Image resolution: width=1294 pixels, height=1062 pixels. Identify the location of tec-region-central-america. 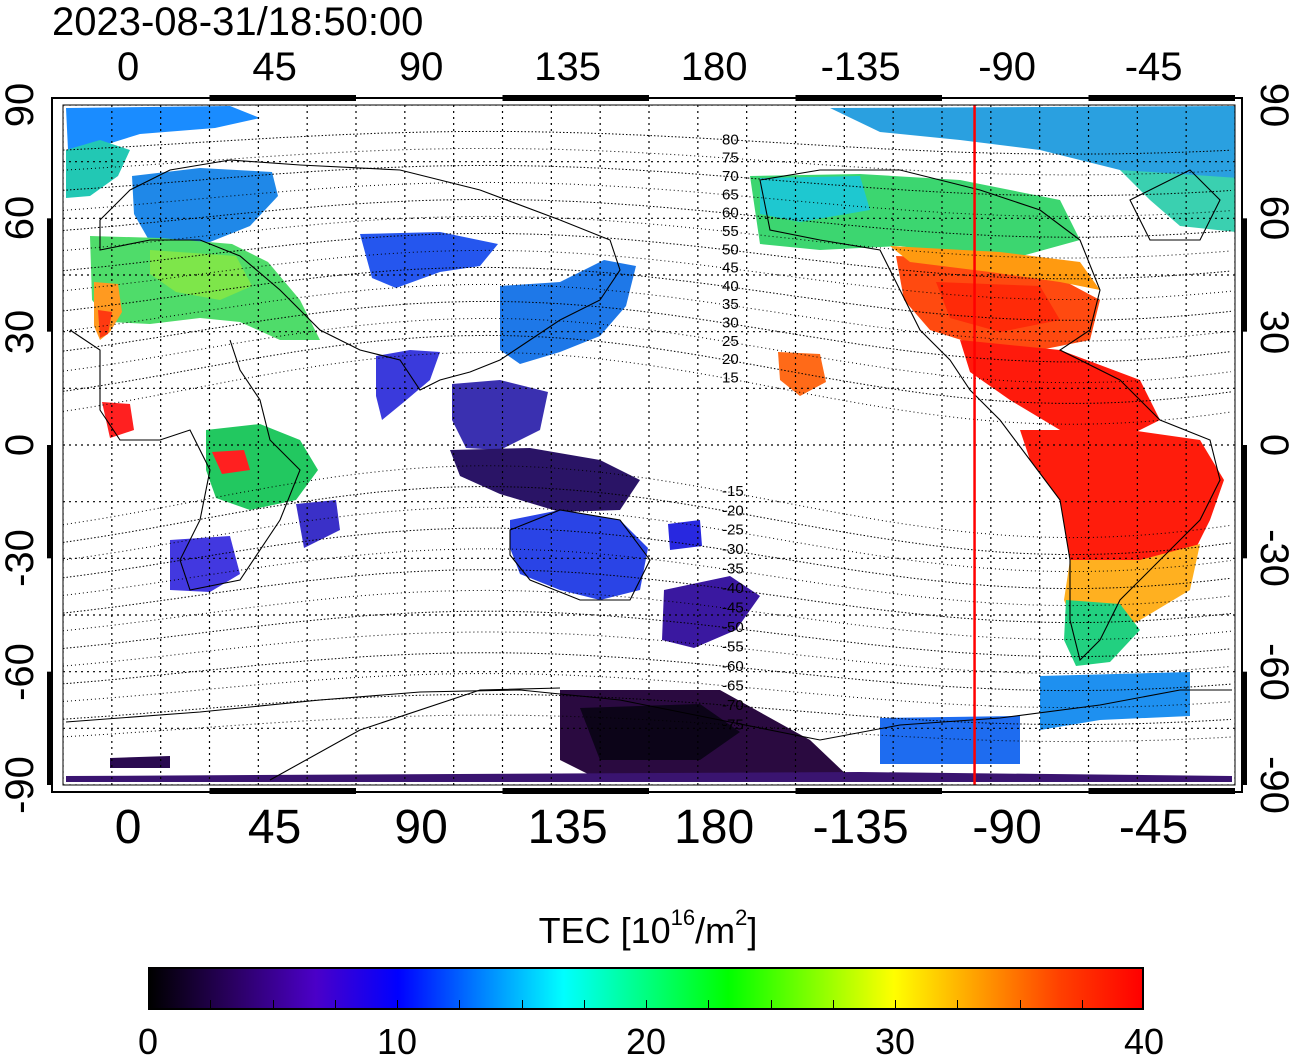
(1060, 390).